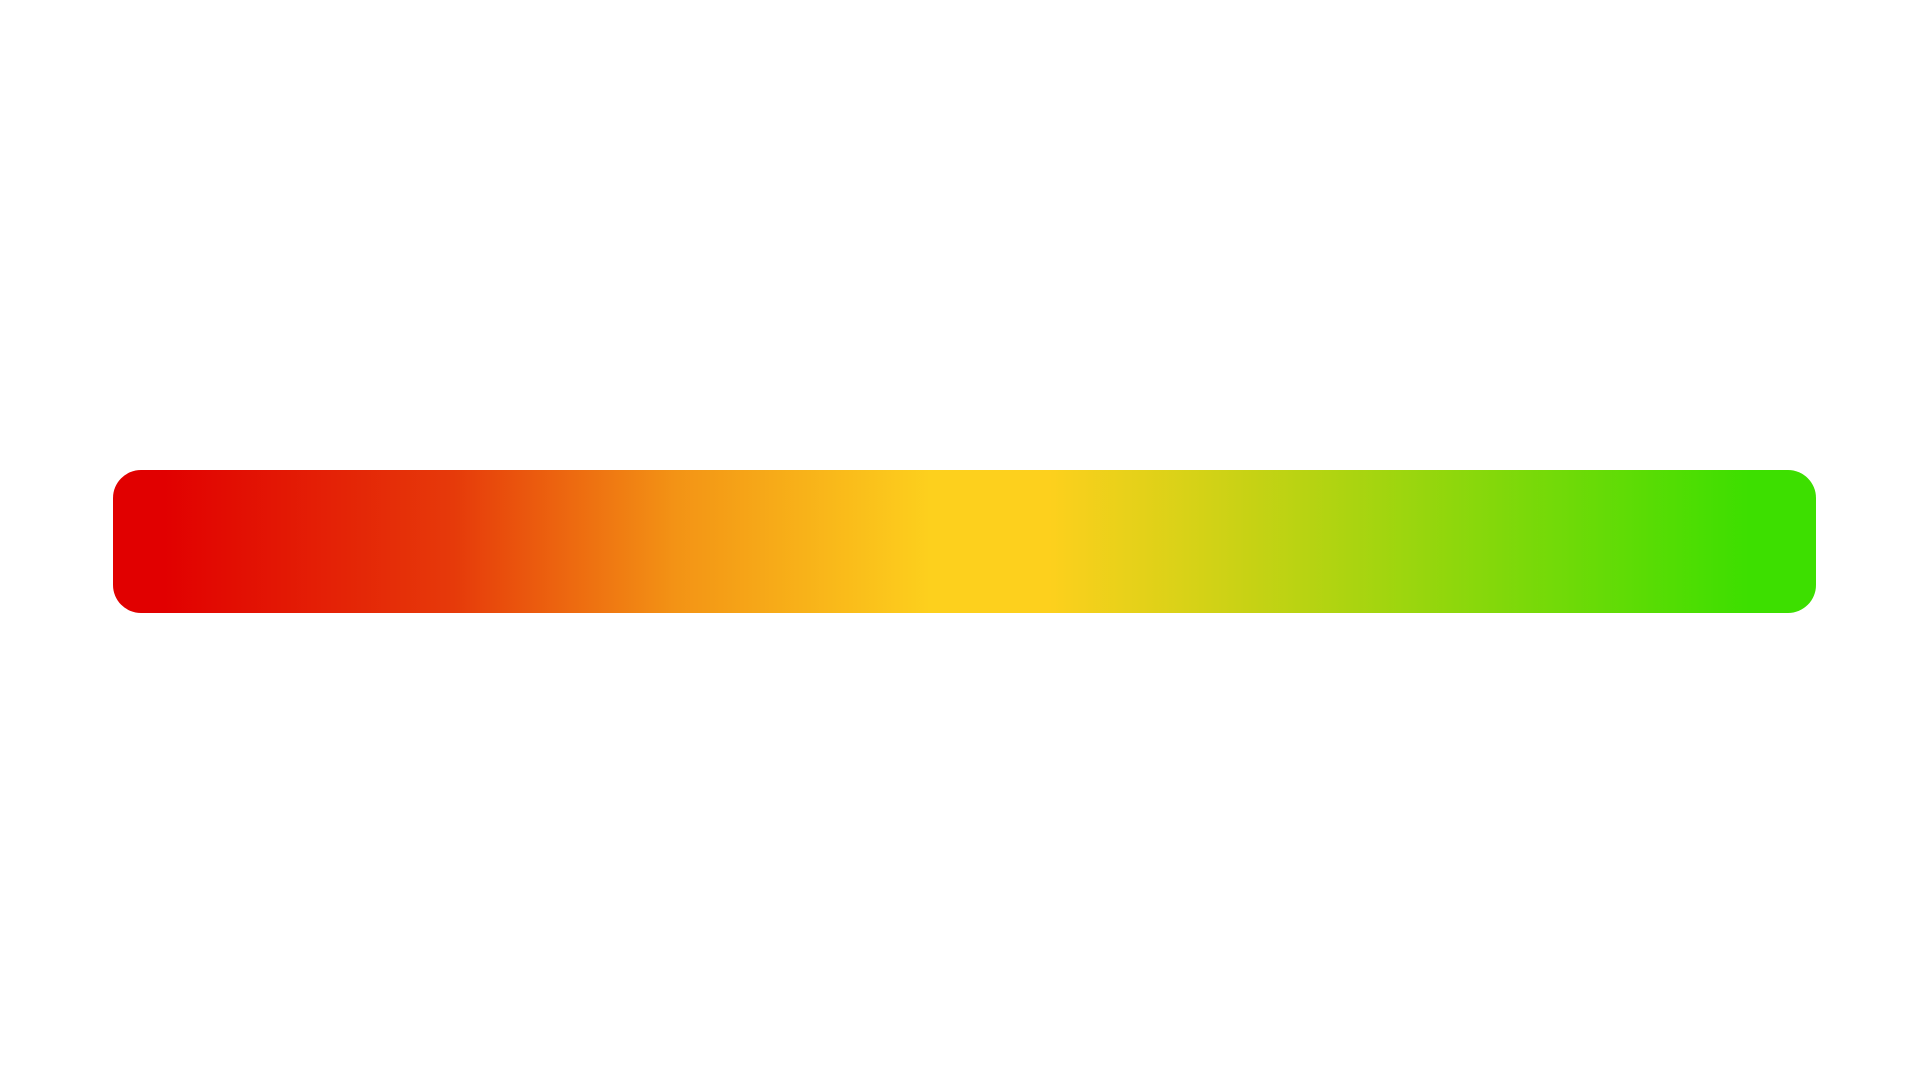  I want to click on color-gradient-bar, so click(964, 541).